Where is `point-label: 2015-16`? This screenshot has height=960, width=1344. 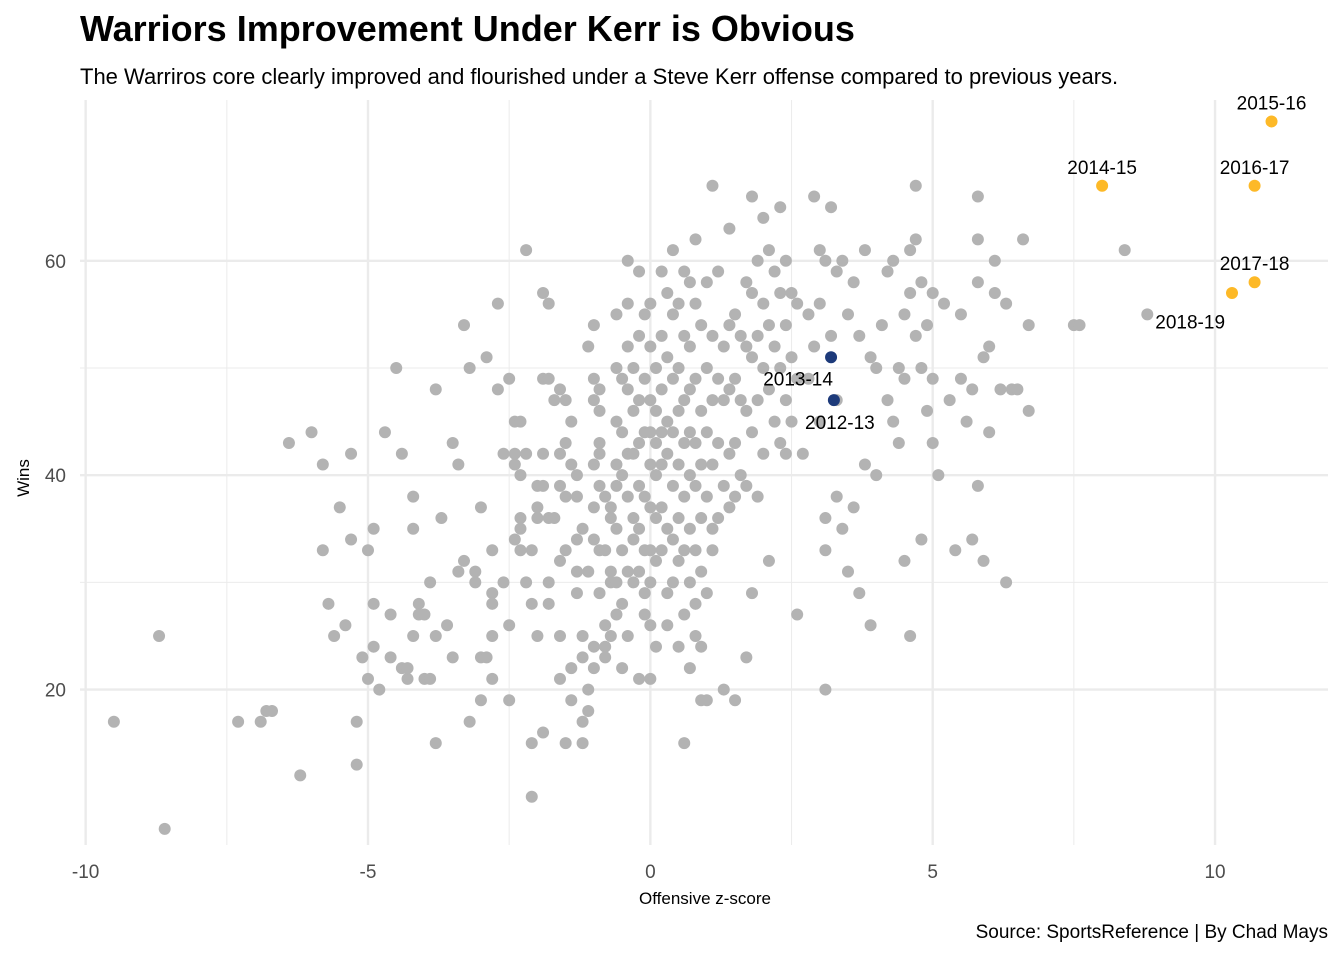 point-label: 2015-16 is located at coordinates (1272, 103).